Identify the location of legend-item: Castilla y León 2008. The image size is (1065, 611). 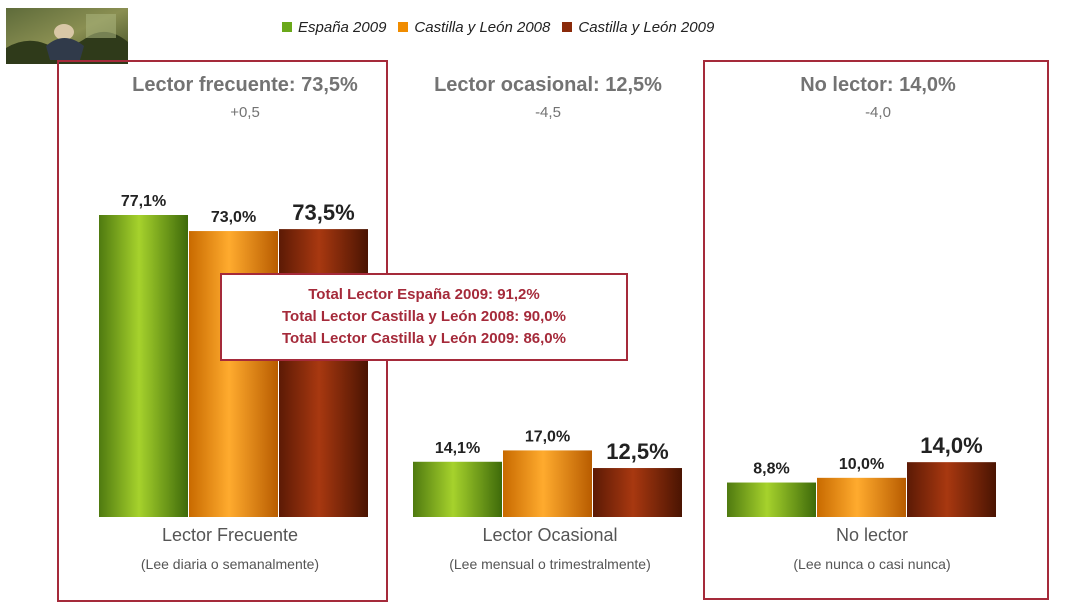
(474, 27).